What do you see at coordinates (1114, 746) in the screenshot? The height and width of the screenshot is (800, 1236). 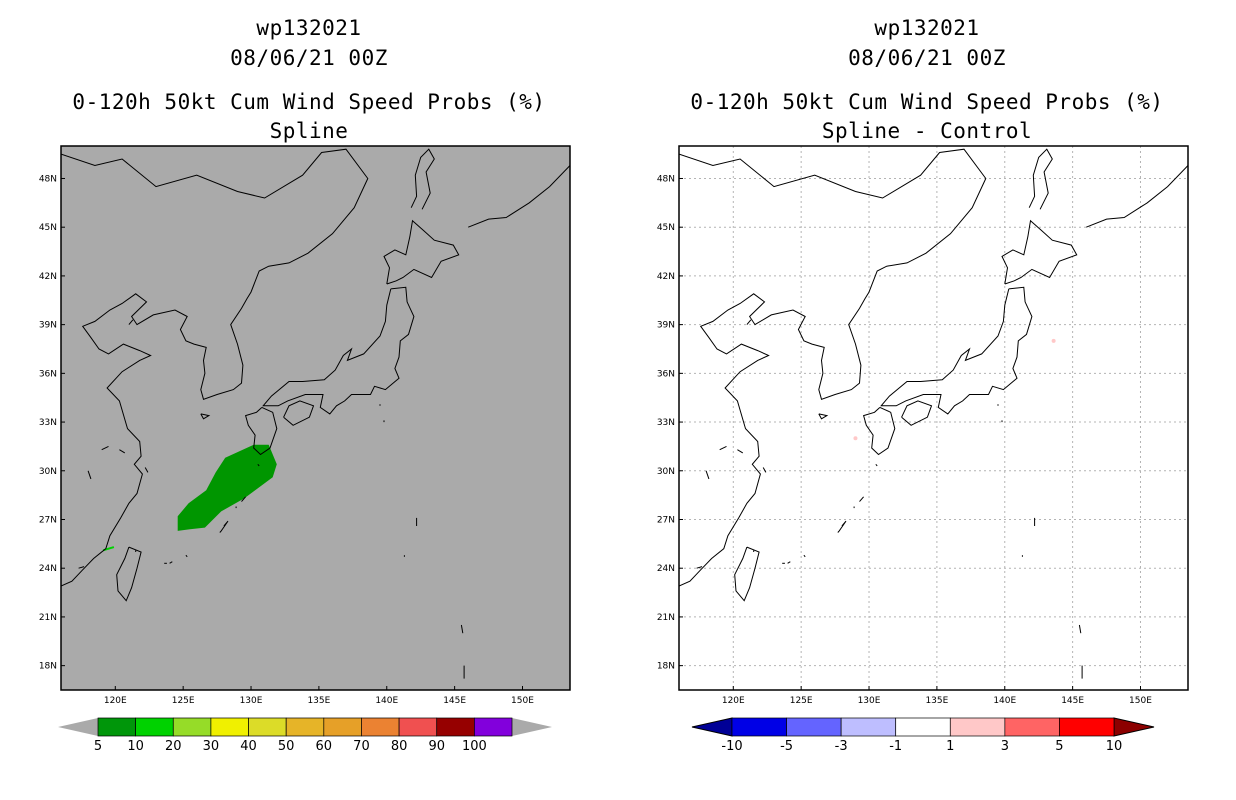 I see `colorbar-label: 10` at bounding box center [1114, 746].